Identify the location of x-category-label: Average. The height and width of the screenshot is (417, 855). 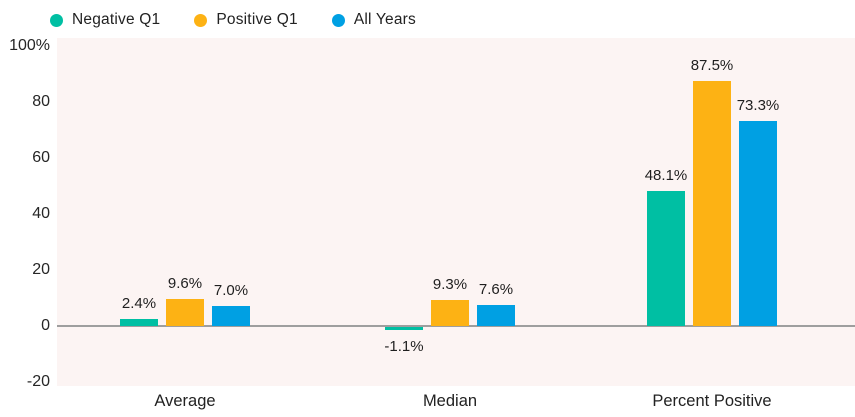
(185, 401).